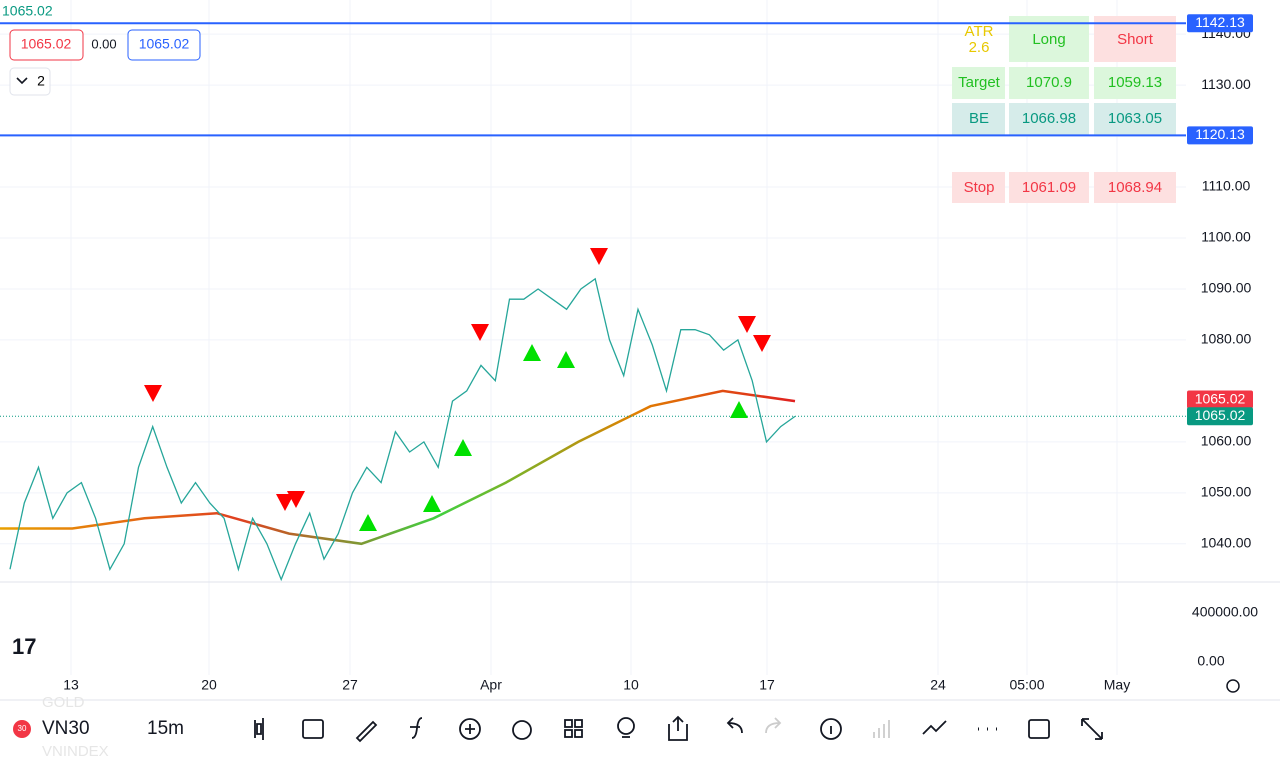  What do you see at coordinates (1049, 118) in the screenshot?
I see `table-cell: 1066.98` at bounding box center [1049, 118].